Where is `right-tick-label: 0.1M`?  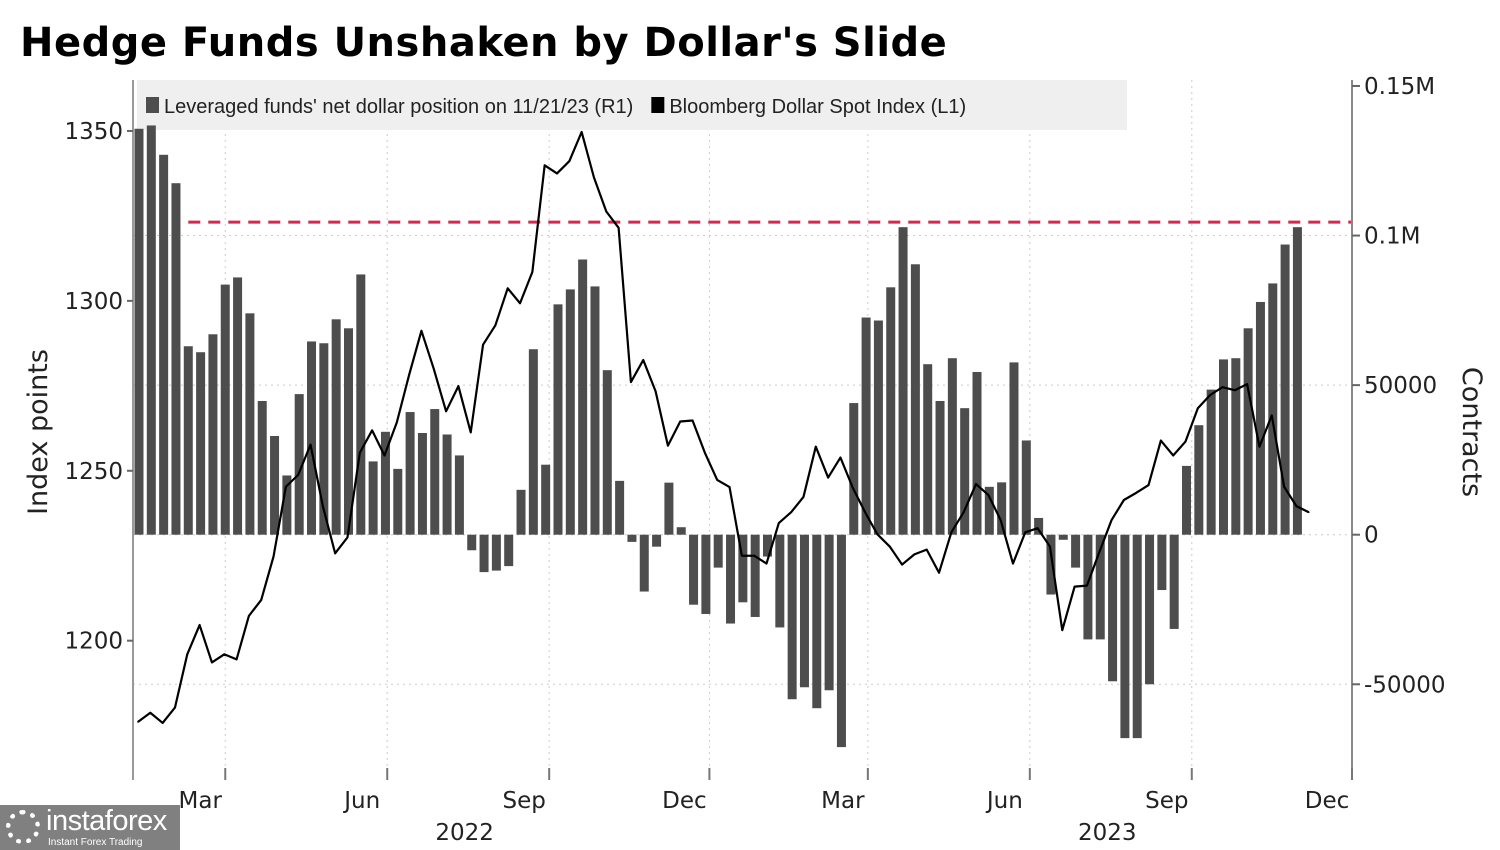
right-tick-label: 0.1M is located at coordinates (1392, 237).